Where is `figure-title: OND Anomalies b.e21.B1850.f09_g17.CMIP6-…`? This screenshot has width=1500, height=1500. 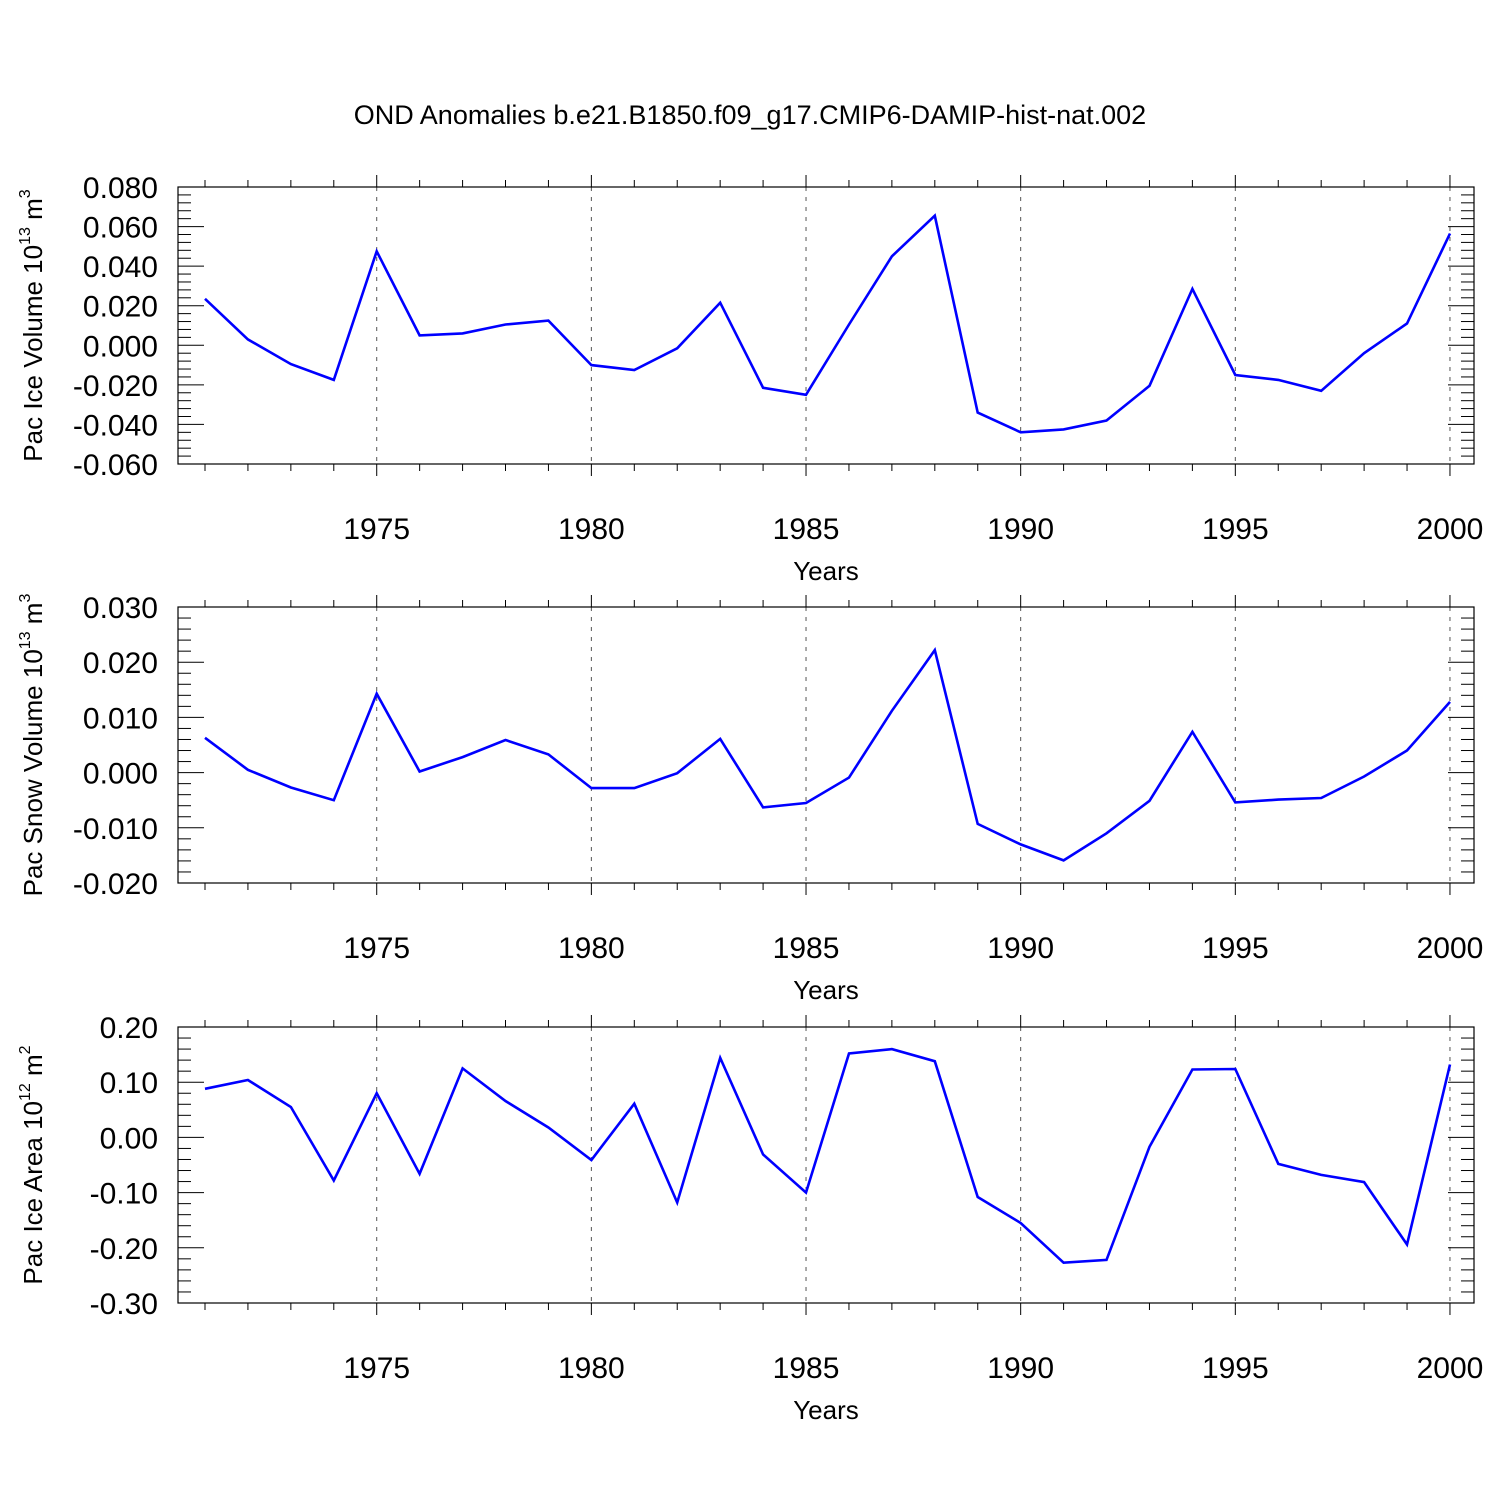
figure-title: OND Anomalies b.e21.B1850.f09_g17.CMIP6-… is located at coordinates (750, 115).